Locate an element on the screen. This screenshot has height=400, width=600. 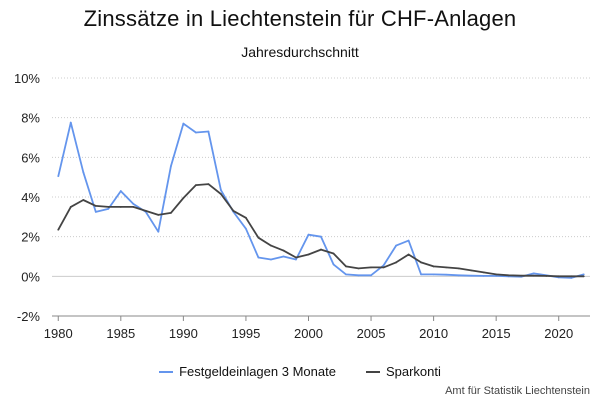
legend-label-sparkonti: Sparkonti is located at coordinates (413, 371).